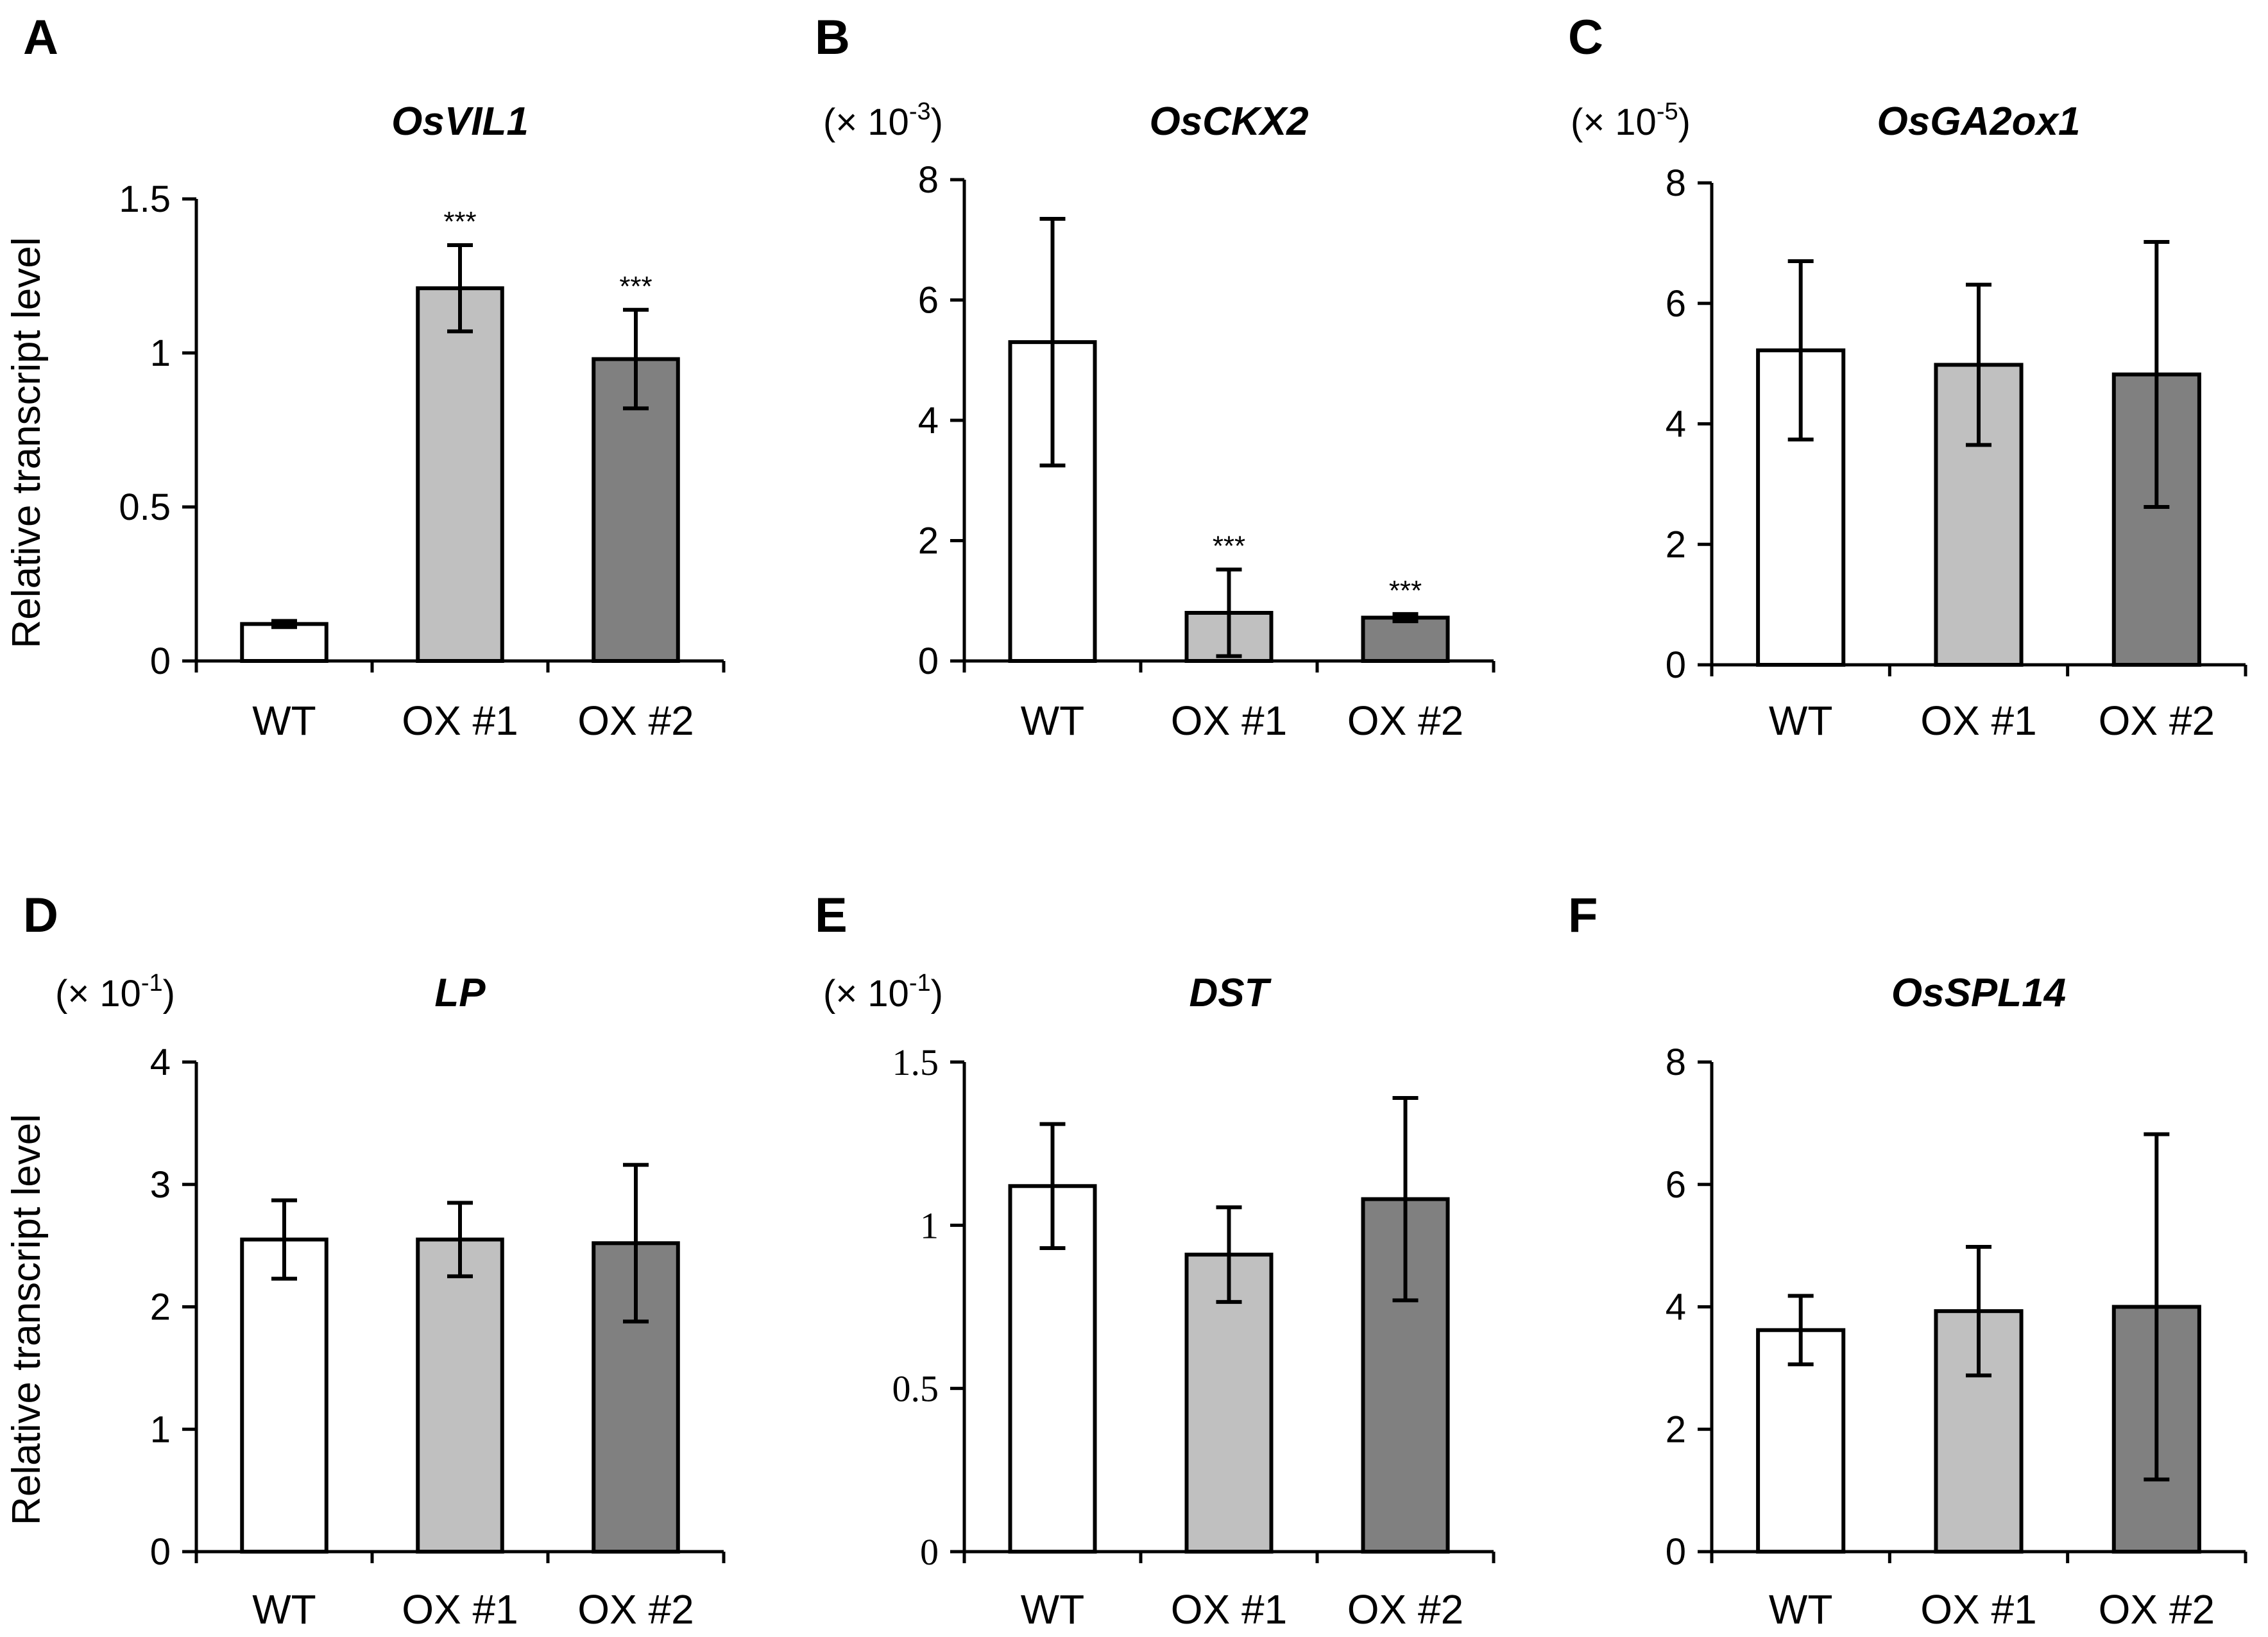 The height and width of the screenshot is (1637, 2268). What do you see at coordinates (1585, 37) in the screenshot?
I see `panel-letter: C` at bounding box center [1585, 37].